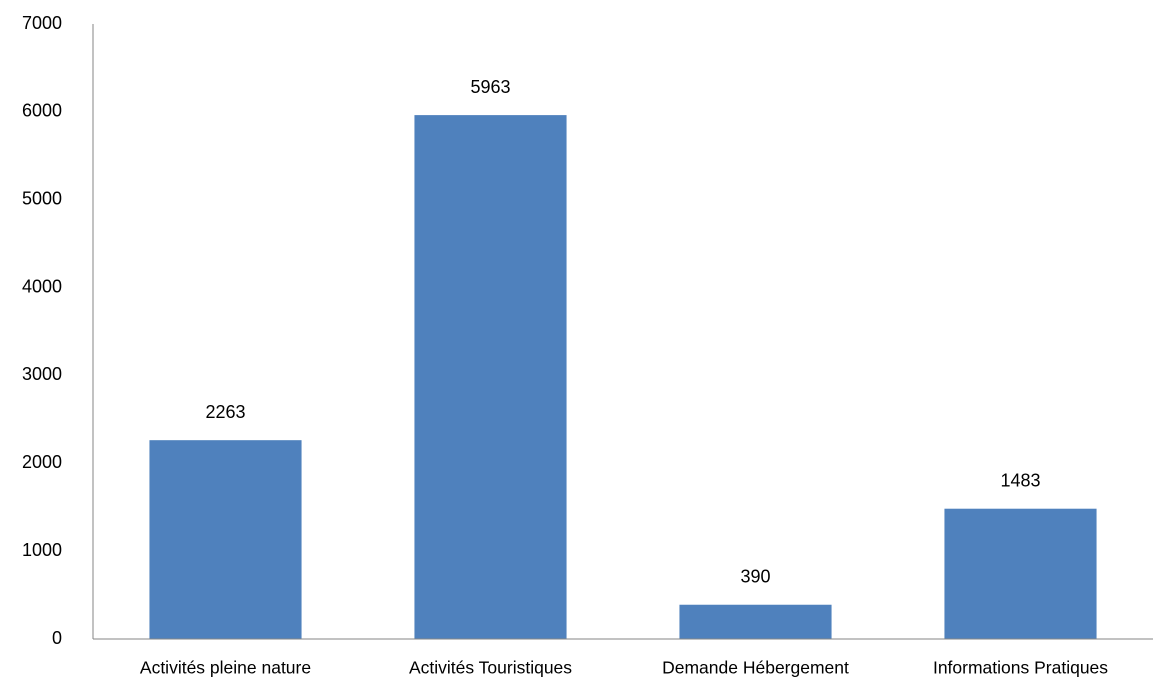 This screenshot has height=687, width=1154. Describe the element at coordinates (1020, 480) in the screenshot. I see `data-label: 1483` at that location.